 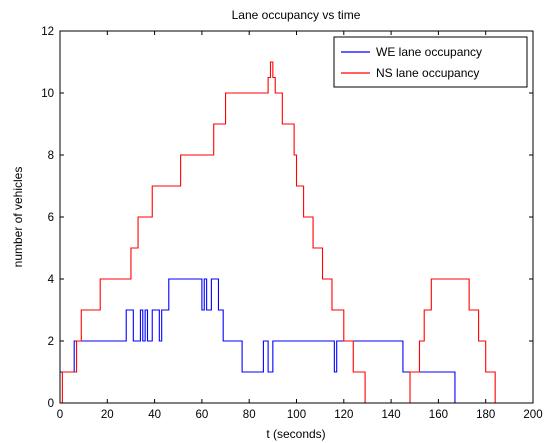 What do you see at coordinates (296, 415) in the screenshot?
I see `x-tick-label: 100` at bounding box center [296, 415].